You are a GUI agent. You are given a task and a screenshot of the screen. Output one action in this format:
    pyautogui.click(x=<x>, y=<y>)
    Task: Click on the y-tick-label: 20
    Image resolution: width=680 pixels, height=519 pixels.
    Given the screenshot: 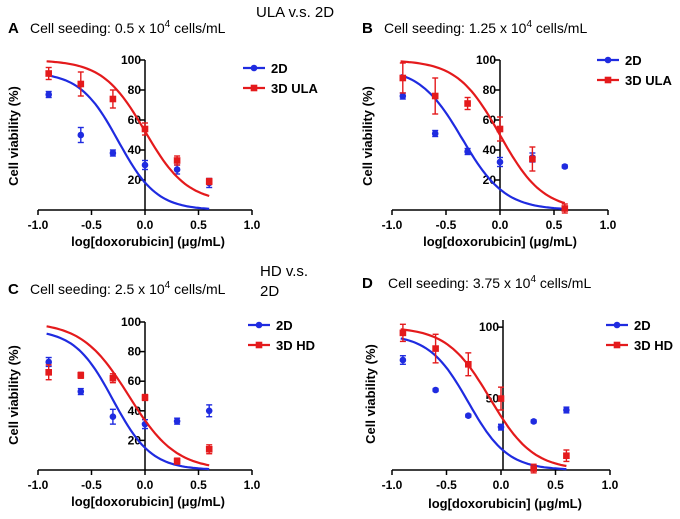 What is the action you would take?
    pyautogui.click(x=135, y=440)
    